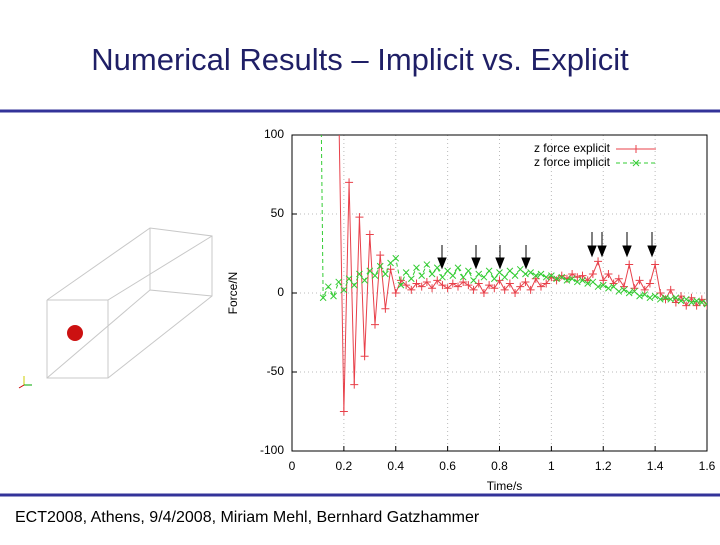 Image resolution: width=720 pixels, height=545 pixels. Describe the element at coordinates (572, 148) in the screenshot. I see `legend-label: z force explicit` at that location.